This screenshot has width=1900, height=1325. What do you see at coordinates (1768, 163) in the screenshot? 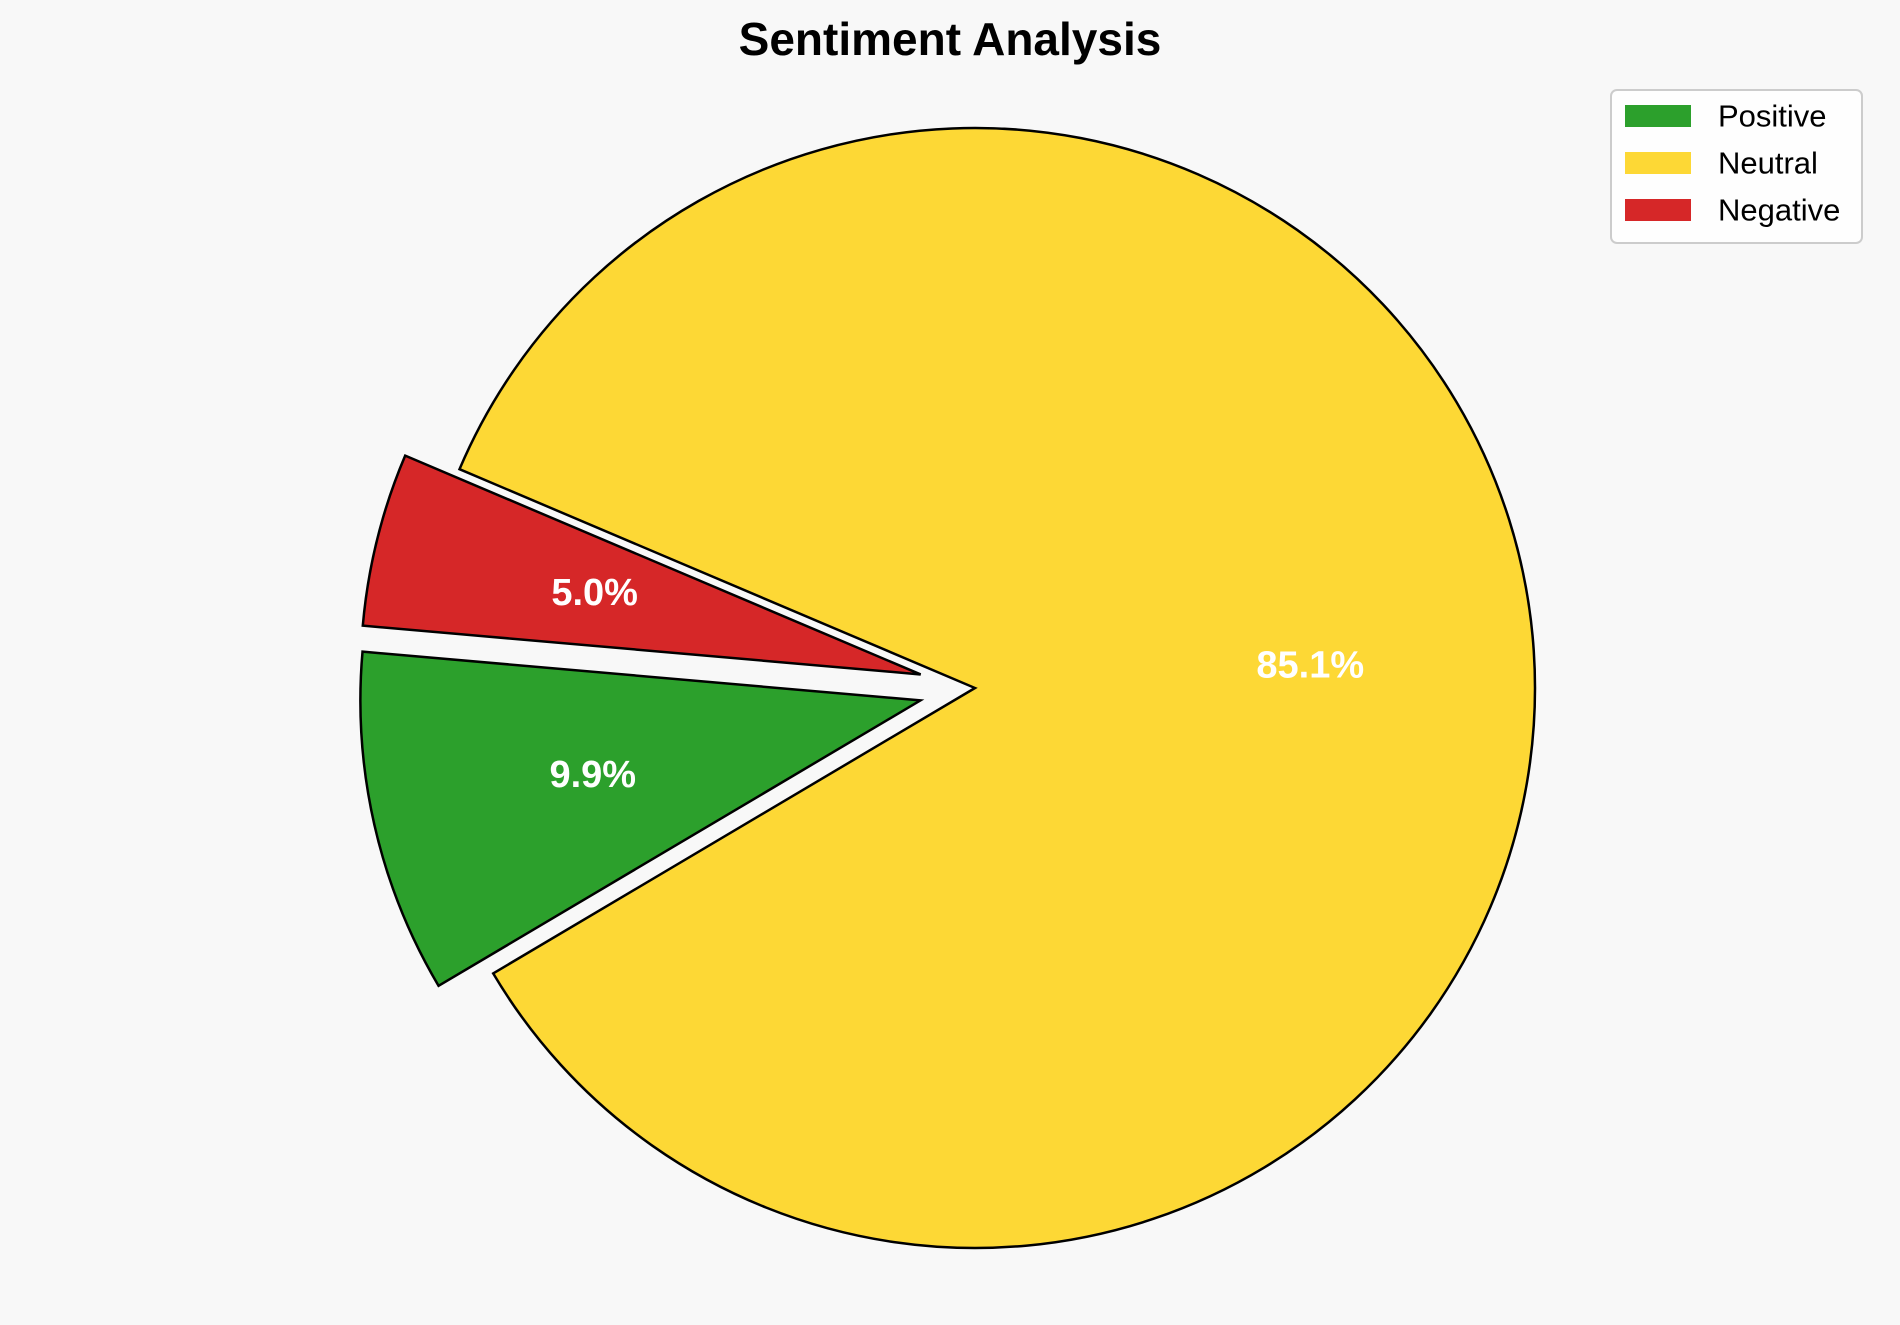
I see `legend-label-neutral: Neutral` at bounding box center [1768, 163].